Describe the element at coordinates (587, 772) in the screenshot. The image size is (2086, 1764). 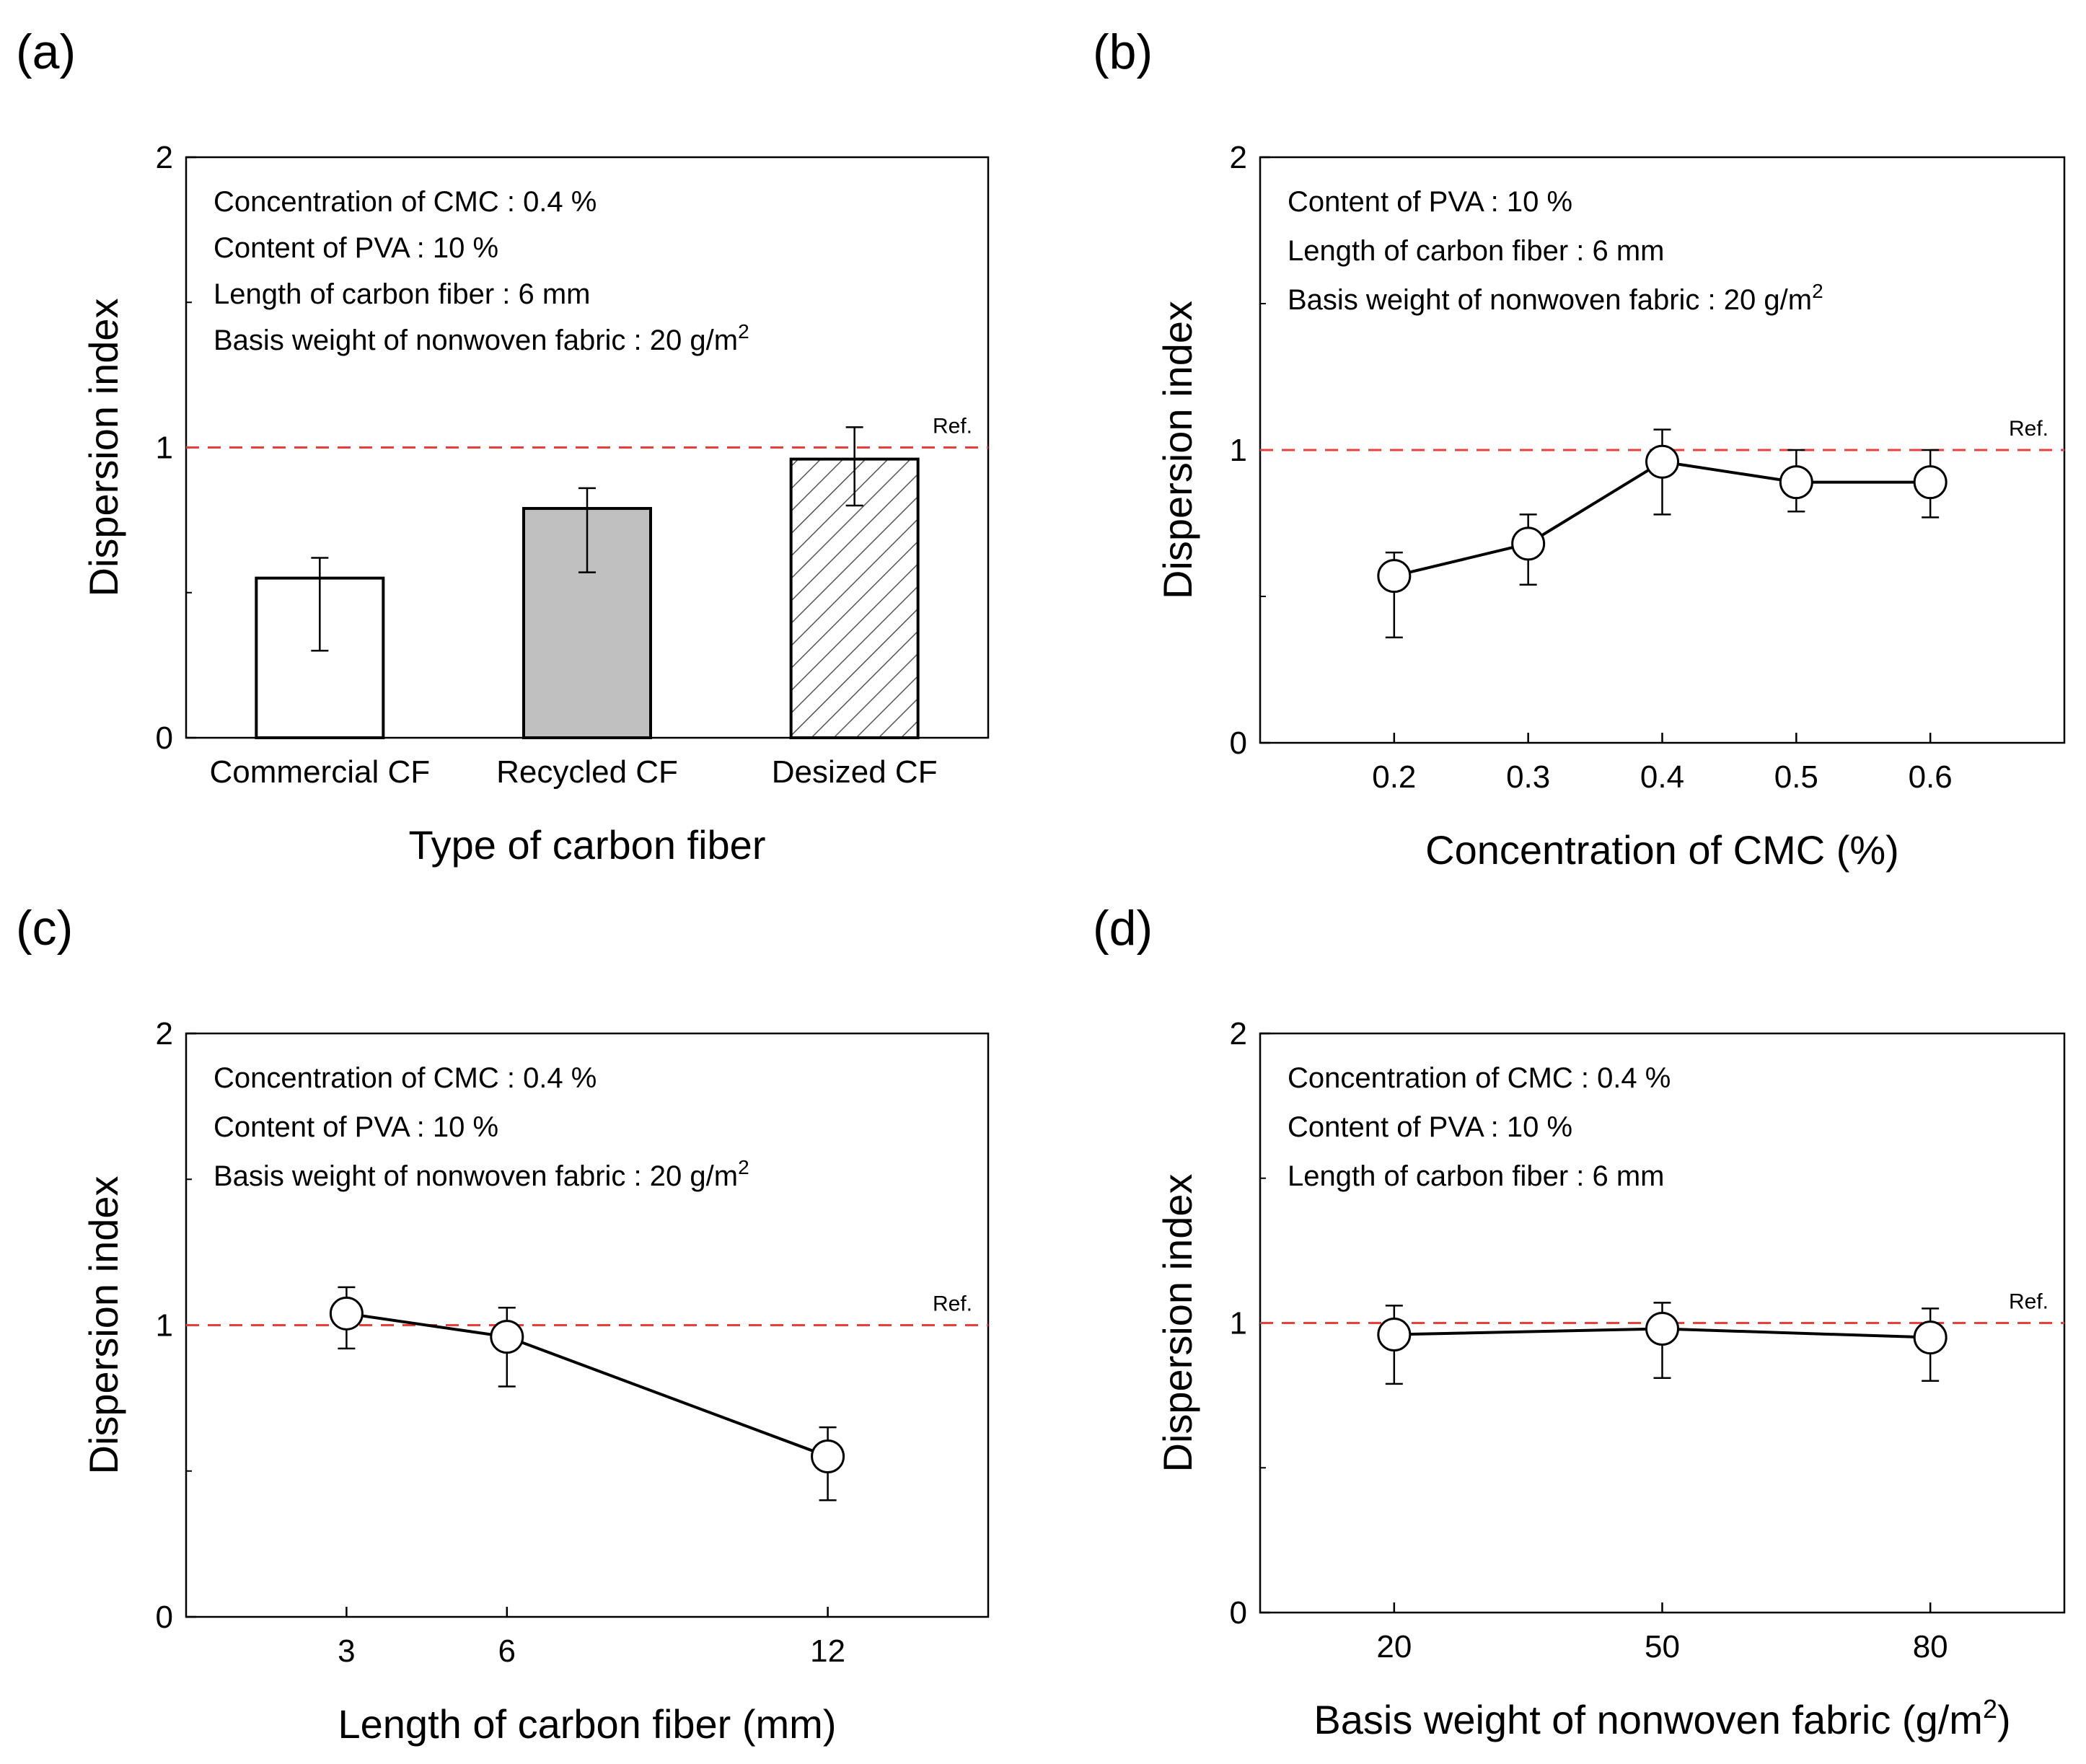
I see `x-tick-label: Recycled CF` at that location.